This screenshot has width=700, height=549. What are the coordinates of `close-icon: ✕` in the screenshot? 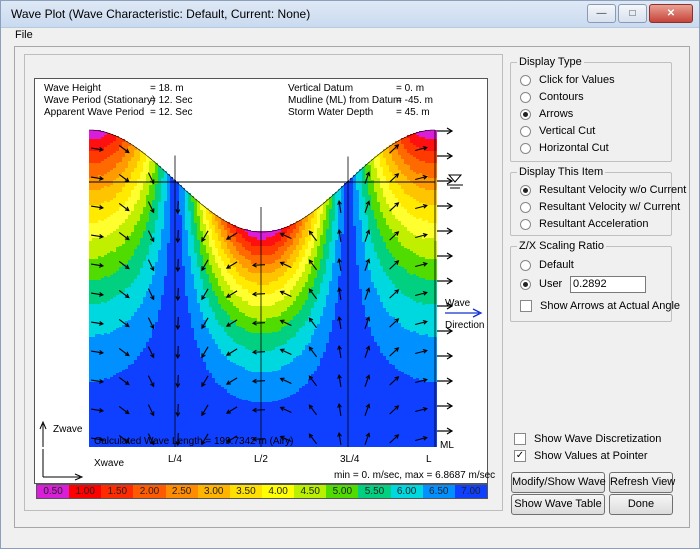 It's located at (671, 13).